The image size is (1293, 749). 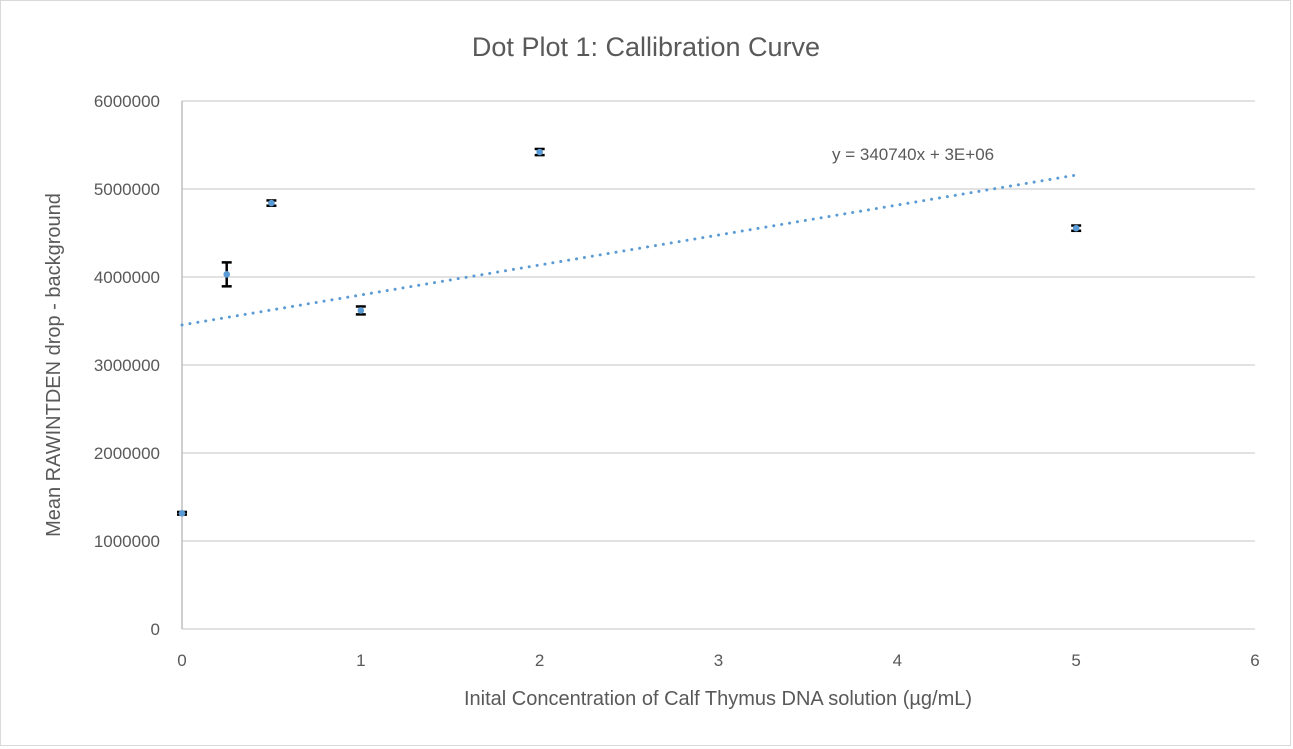 What do you see at coordinates (127, 453) in the screenshot?
I see `y-tick-label: 2000000` at bounding box center [127, 453].